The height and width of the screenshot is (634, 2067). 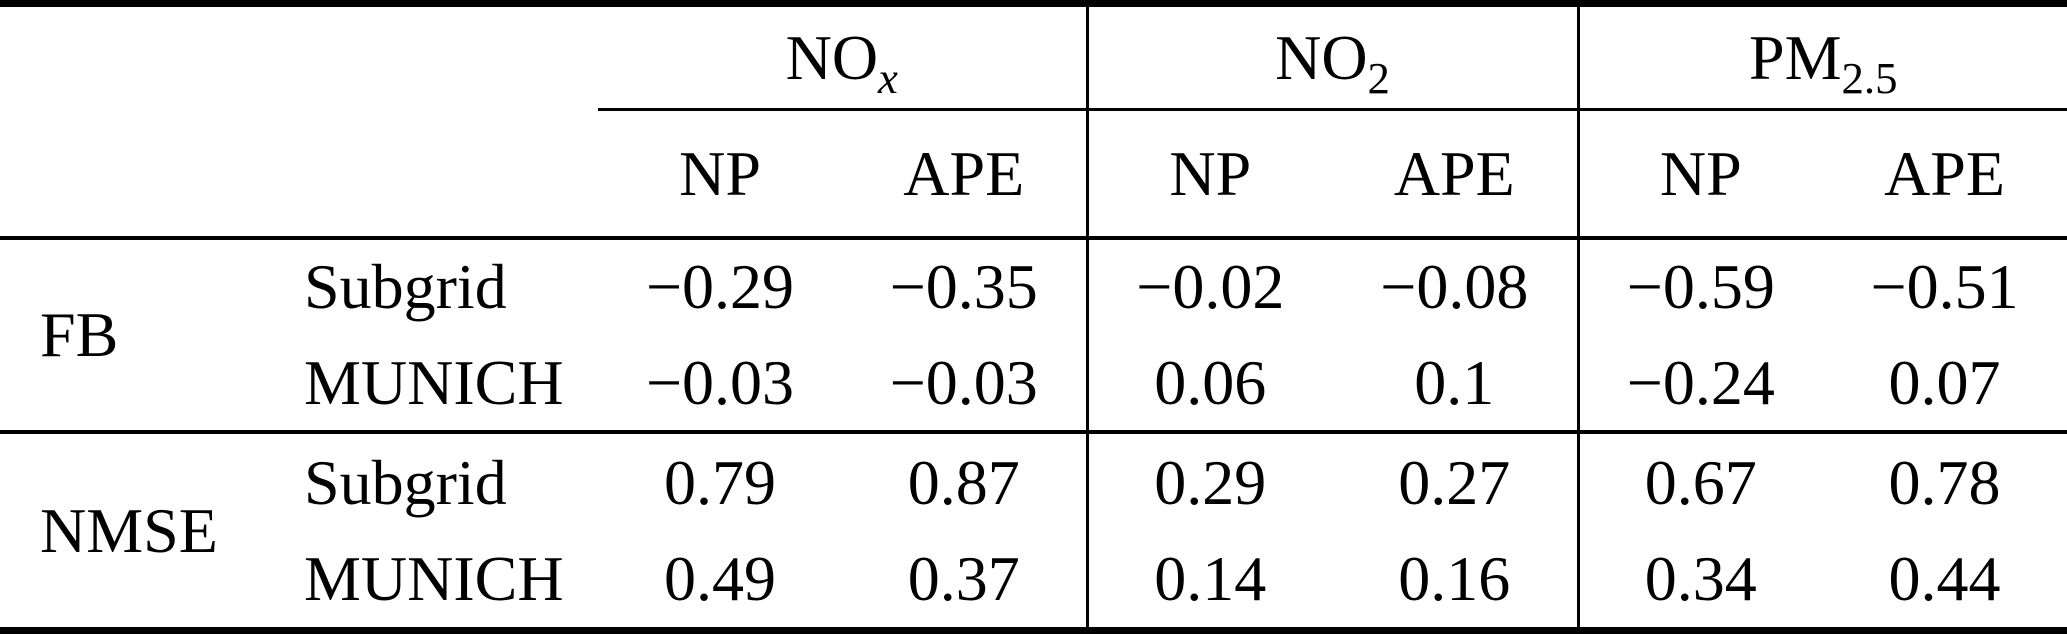 What do you see at coordinates (405, 287) in the screenshot?
I see `row-label-fb-subgrid: Subgrid` at bounding box center [405, 287].